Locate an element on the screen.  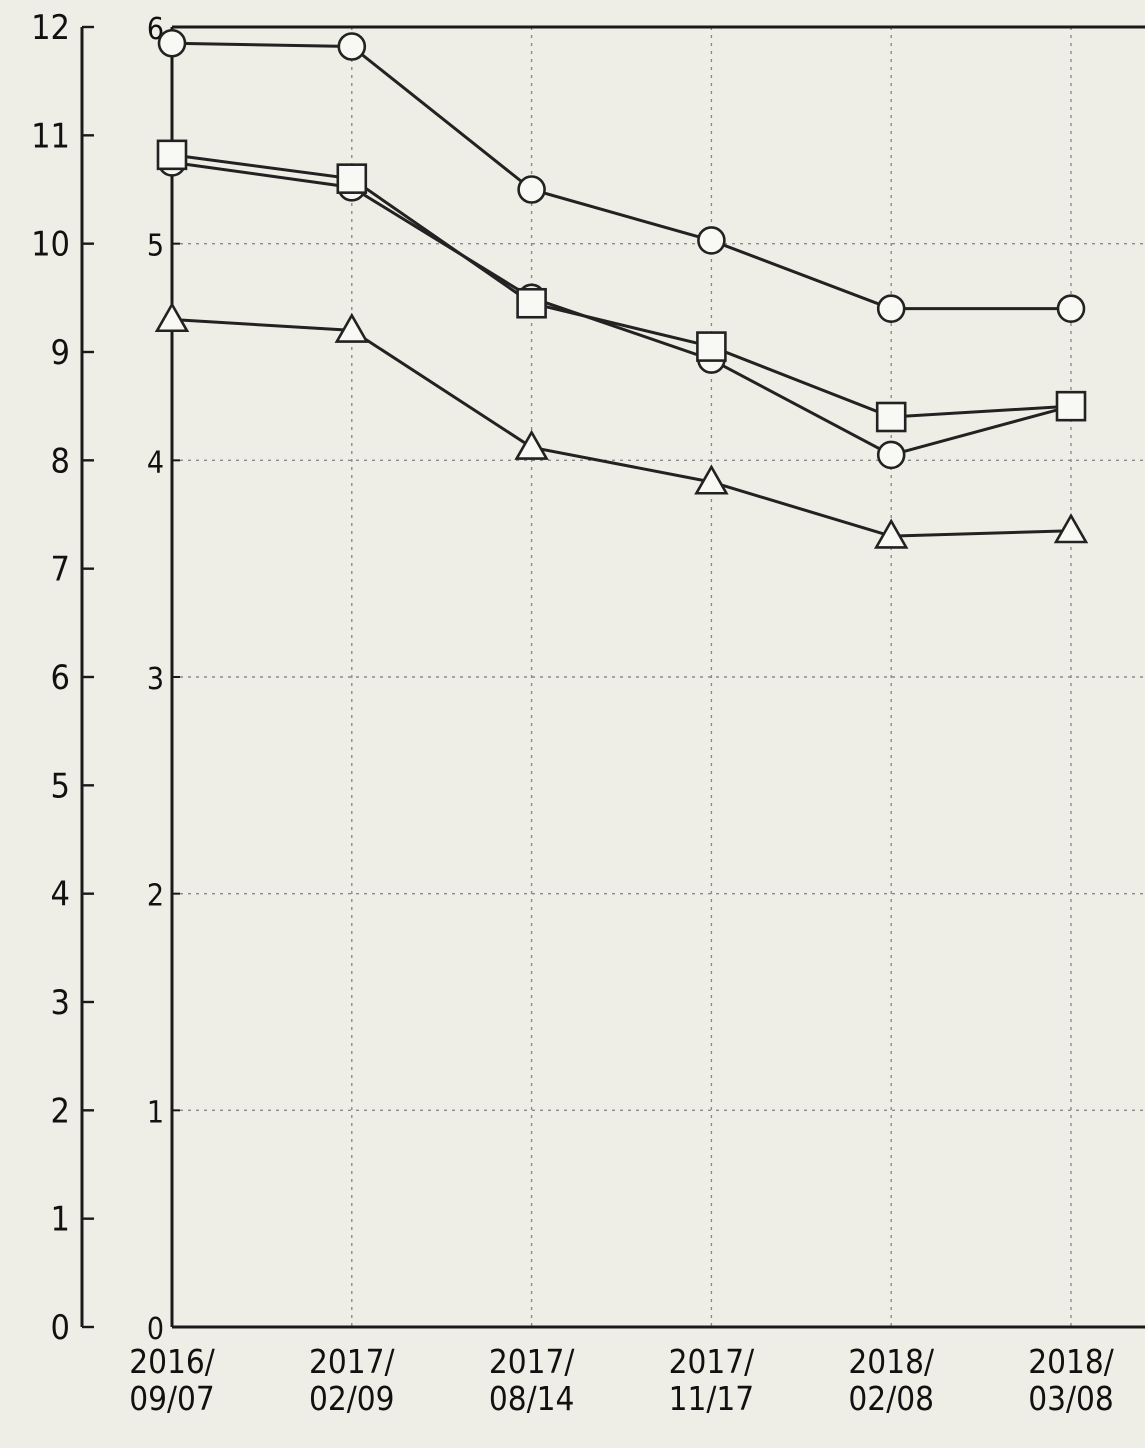
left-y-tick-label: 9 is located at coordinates (60, 353).